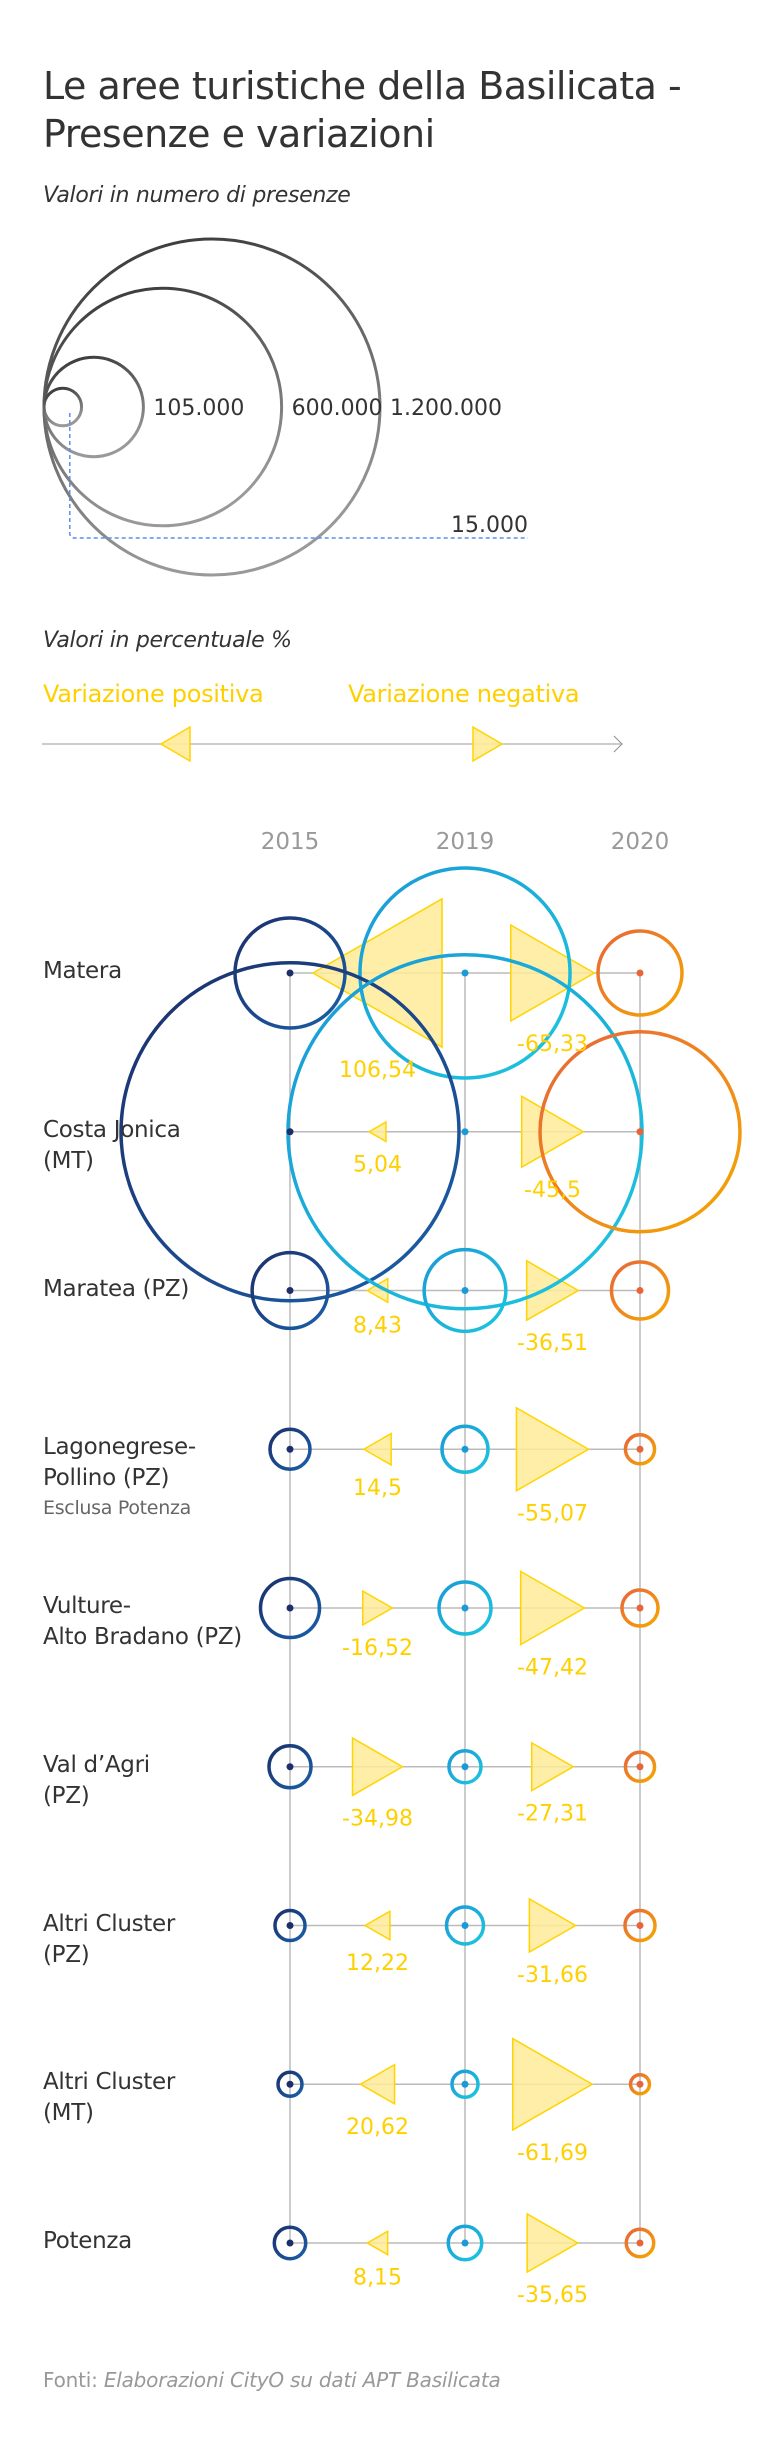 This screenshot has height=2442, width=782. I want to click on legend-value-label: 600.000, so click(337, 408).